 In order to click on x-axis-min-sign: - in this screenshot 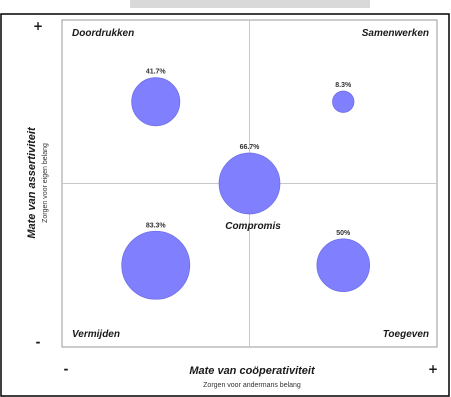, I will do `click(66, 369)`.